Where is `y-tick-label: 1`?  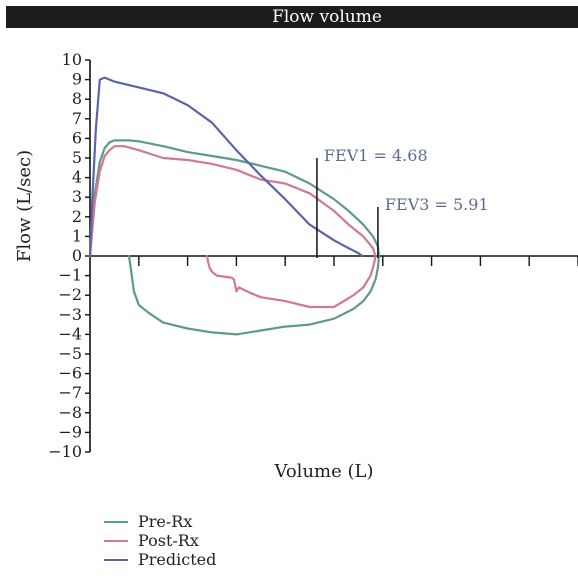
y-tick-label: 1 is located at coordinates (77, 235).